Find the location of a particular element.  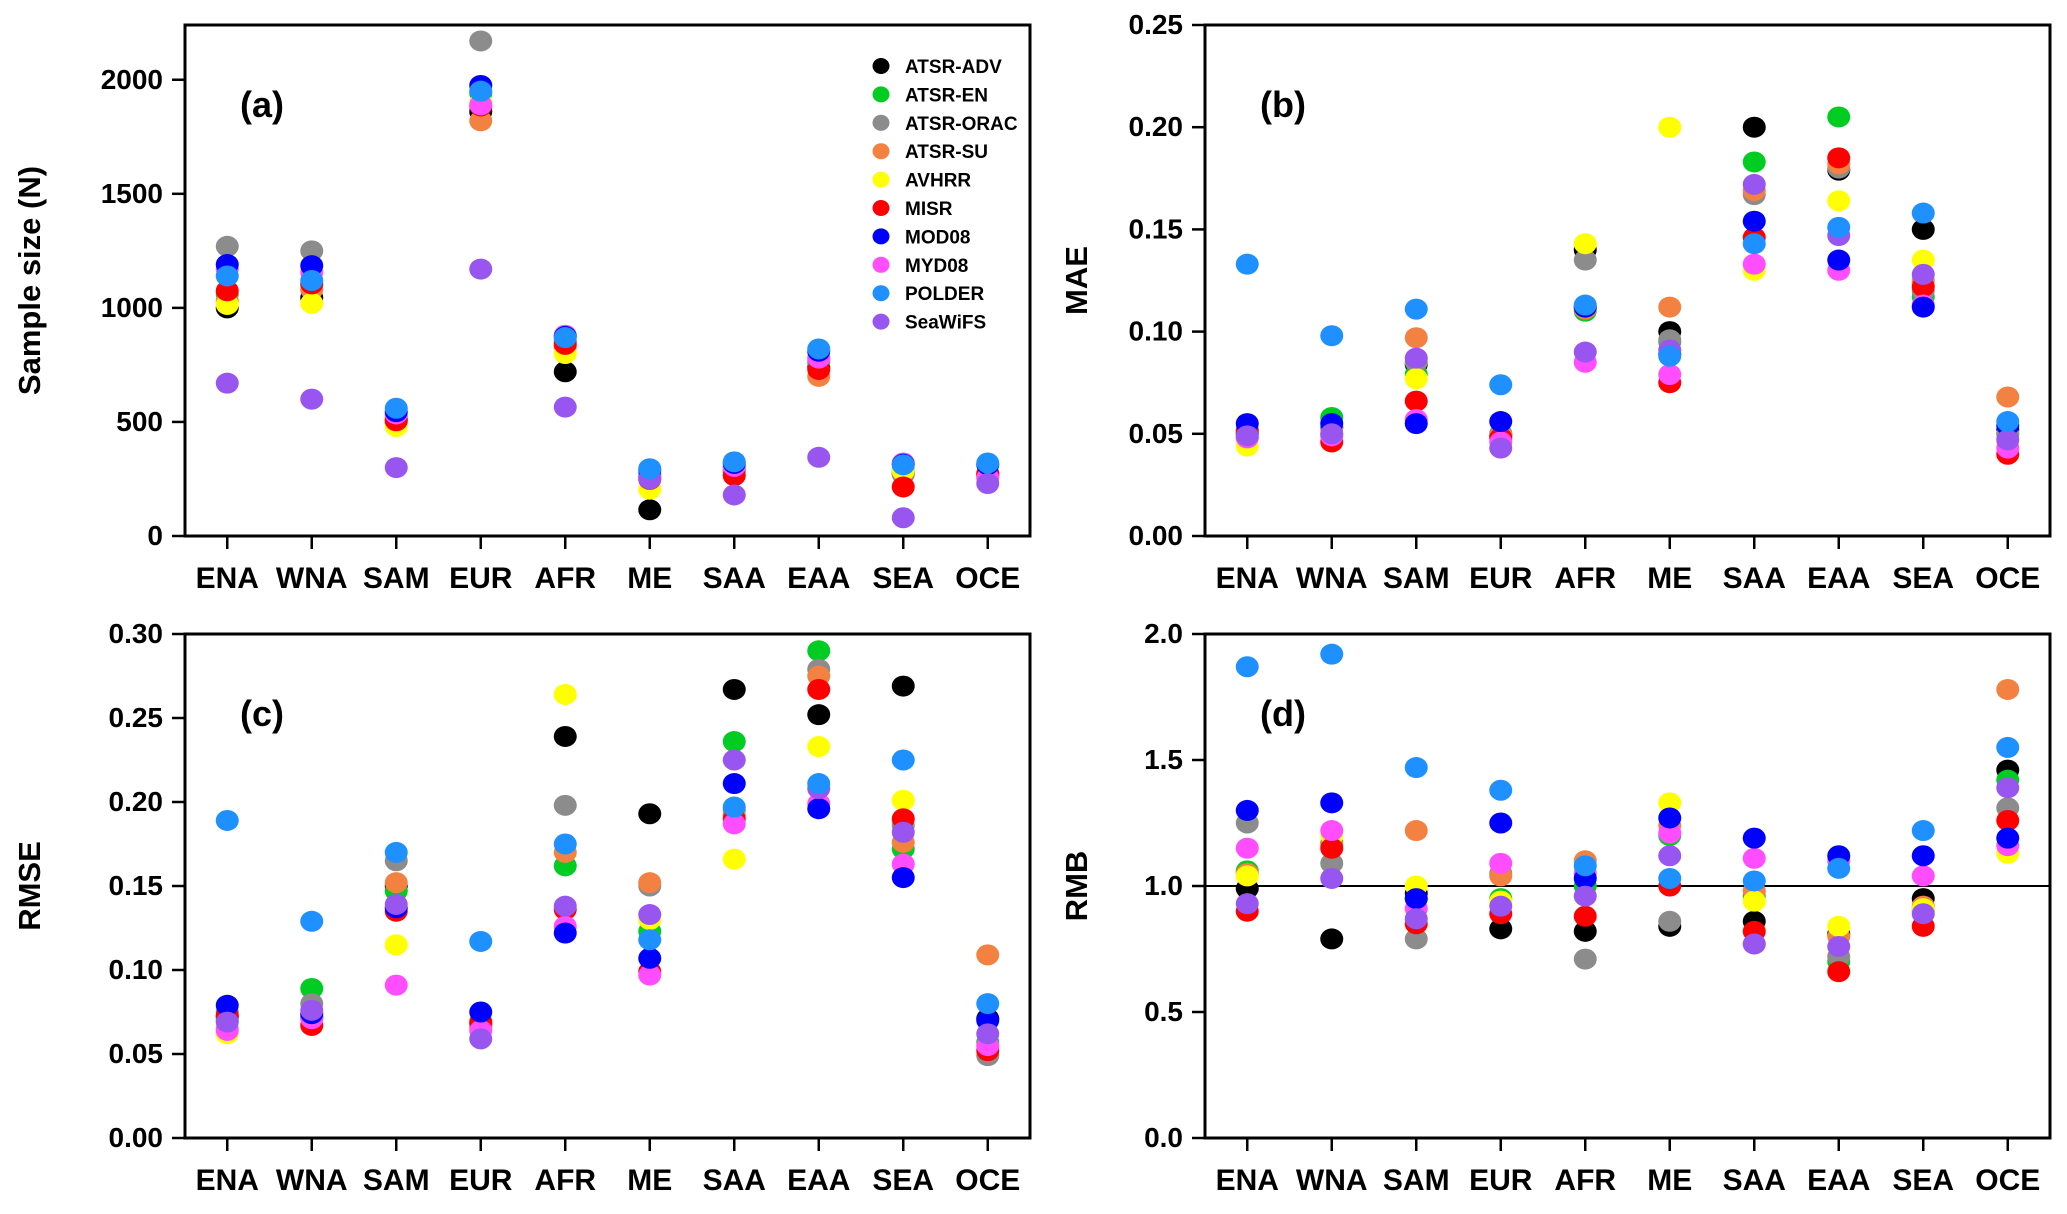

ATSR-ORAC-point is located at coordinates (1670, 921).